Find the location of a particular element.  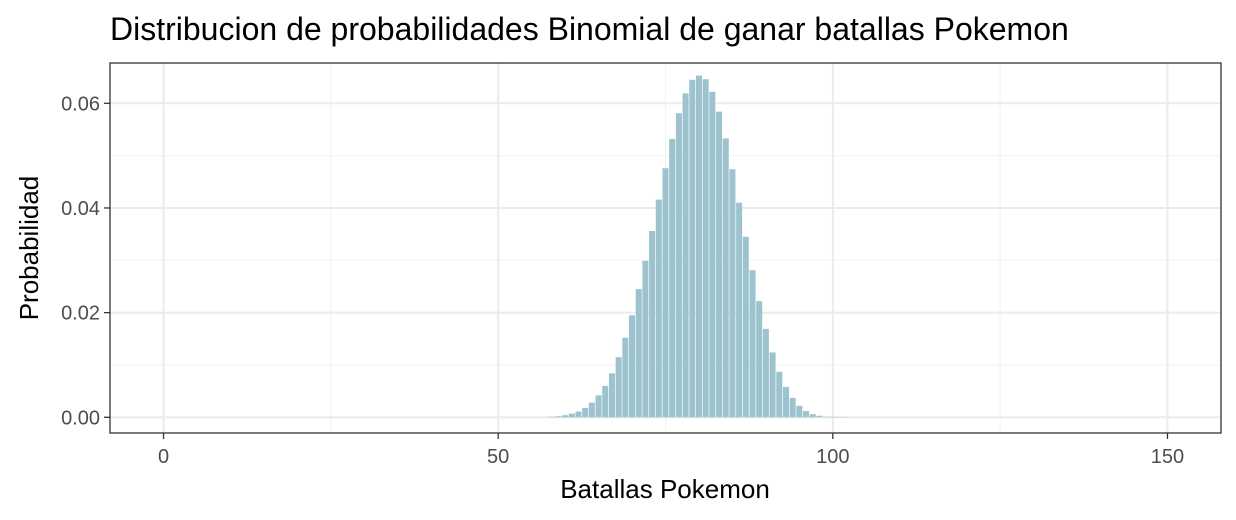

x-tick-label: 100 is located at coordinates (832, 457).